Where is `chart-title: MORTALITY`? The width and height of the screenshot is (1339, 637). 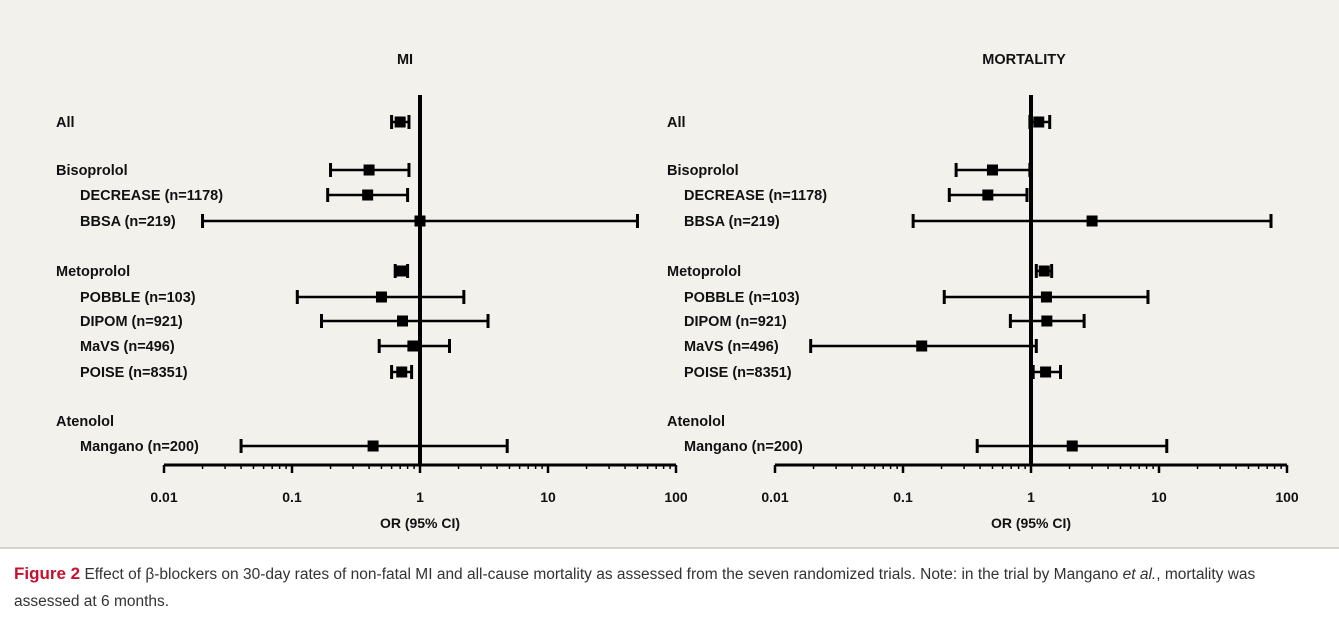
chart-title: MORTALITY is located at coordinates (1024, 60).